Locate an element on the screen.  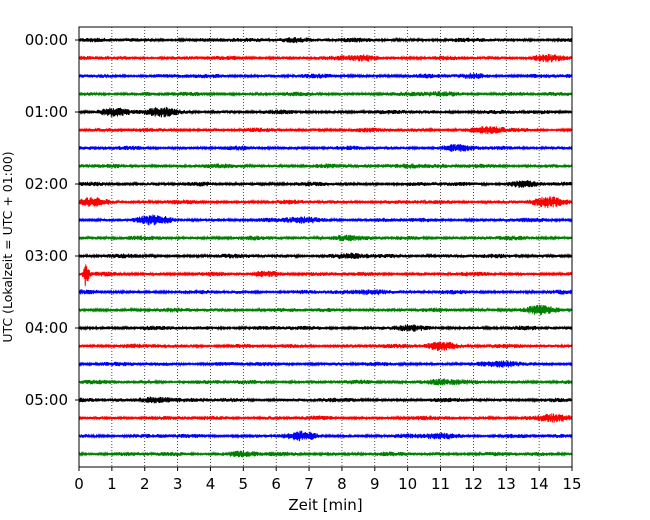
x-tick-label: 3 is located at coordinates (178, 484).